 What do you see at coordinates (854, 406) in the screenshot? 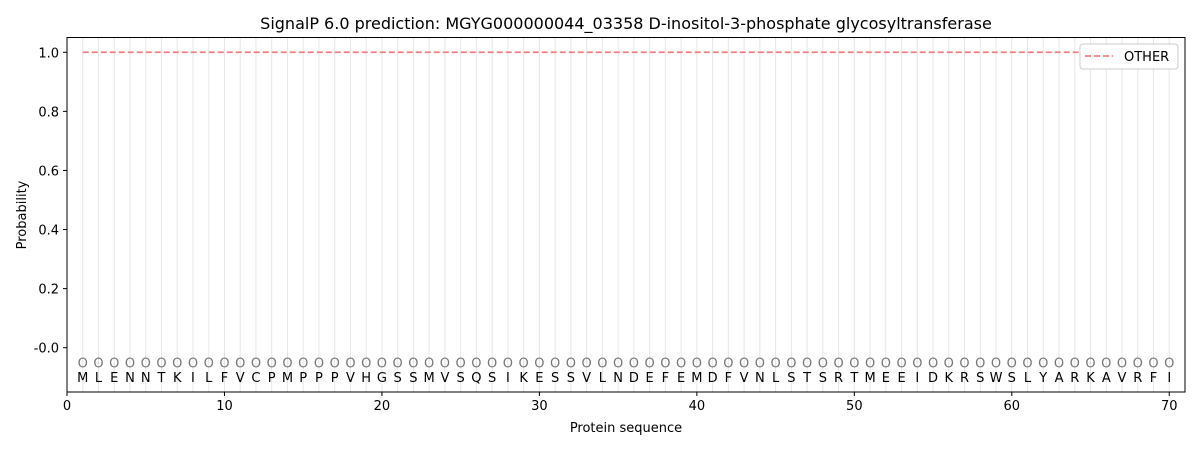
I see `x-tick-label: 50` at bounding box center [854, 406].